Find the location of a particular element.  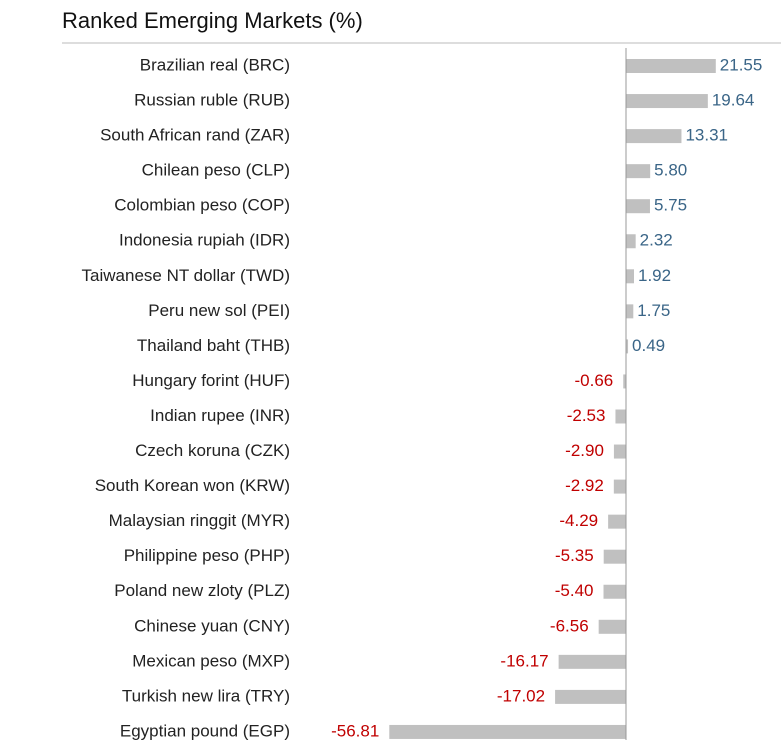

value-label: -5.40 is located at coordinates (574, 590).